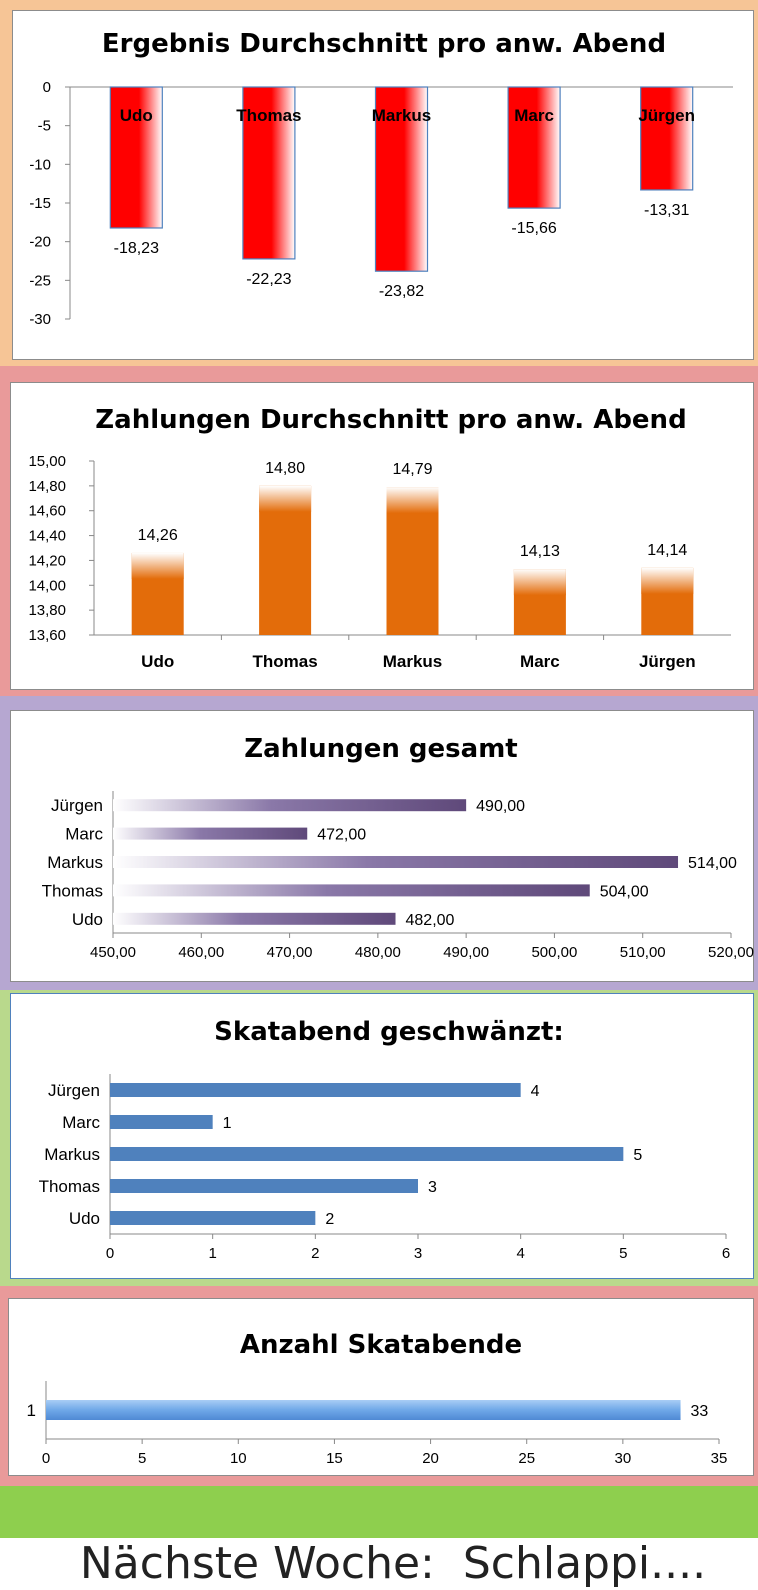 This screenshot has width=758, height=1590. Describe the element at coordinates (731, 952) in the screenshot. I see `x-tick-label: 520,00` at that location.